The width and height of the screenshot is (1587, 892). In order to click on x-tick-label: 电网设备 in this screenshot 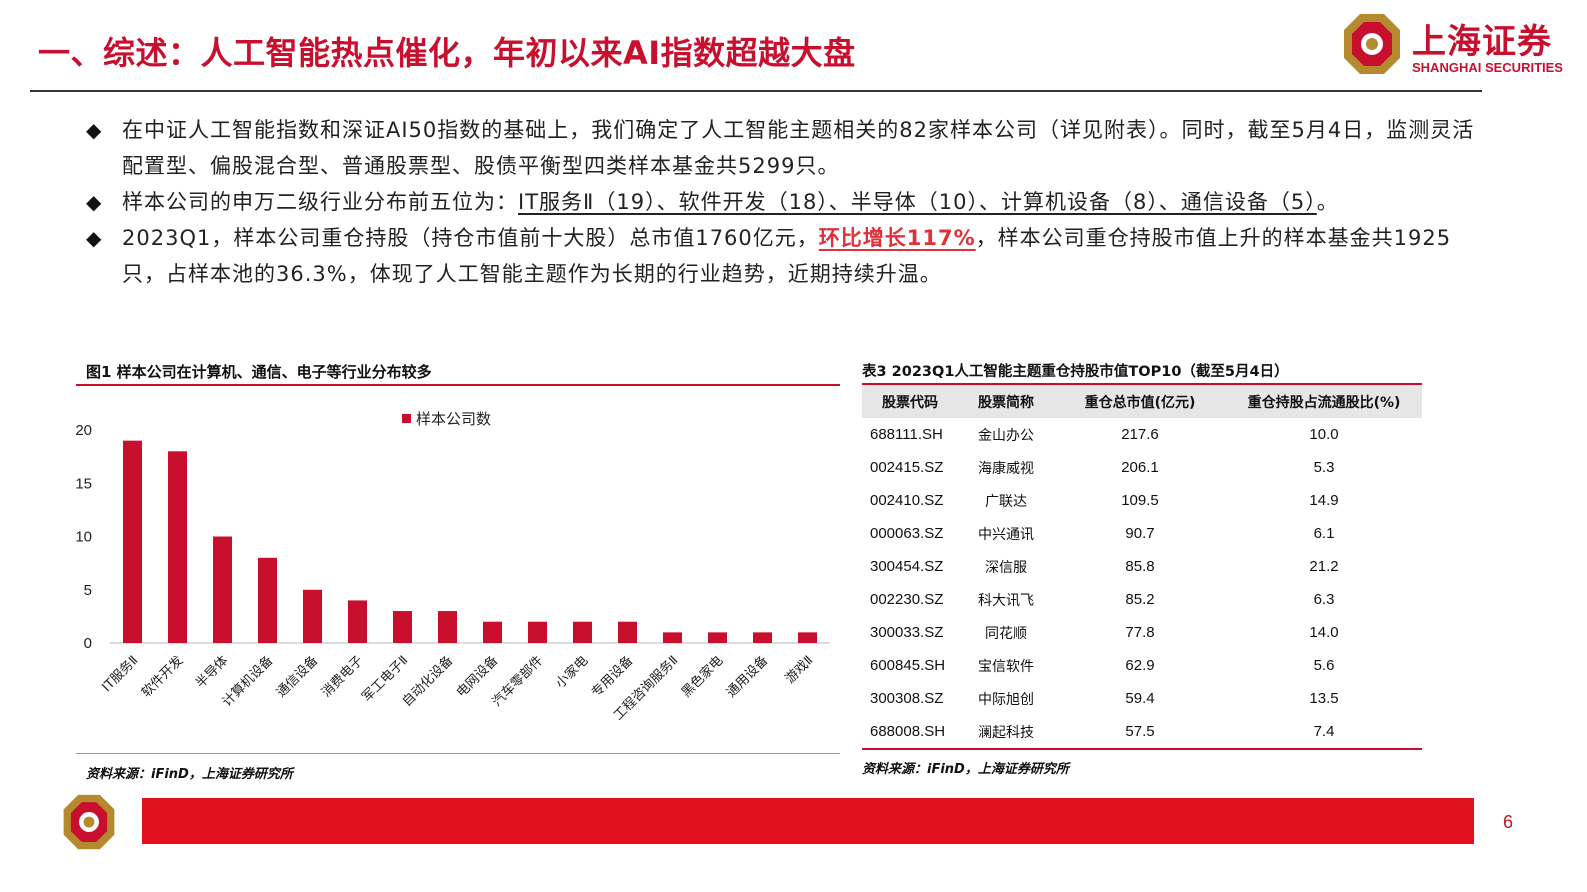, I will do `click(477, 677)`.